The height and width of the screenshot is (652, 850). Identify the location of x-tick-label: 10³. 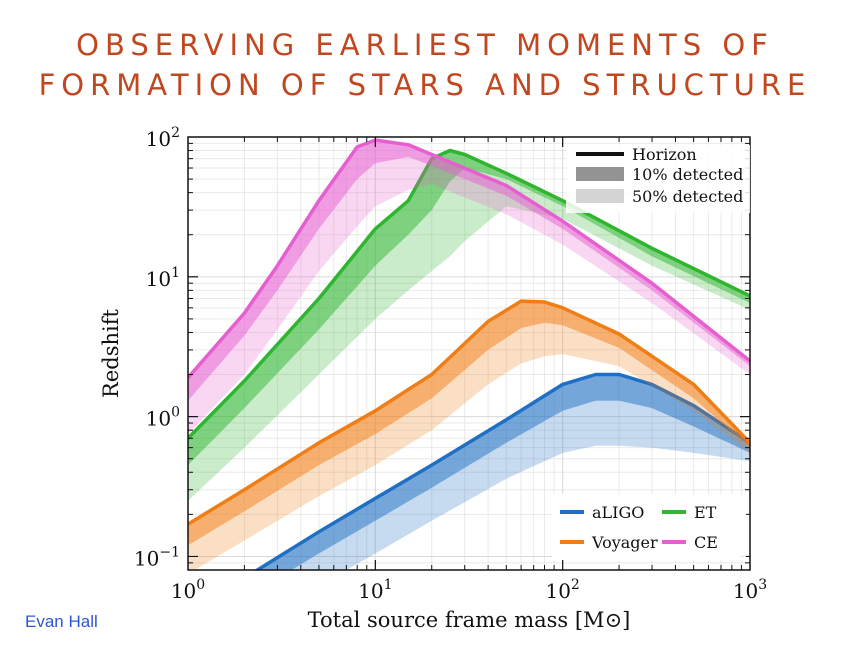
(750, 590).